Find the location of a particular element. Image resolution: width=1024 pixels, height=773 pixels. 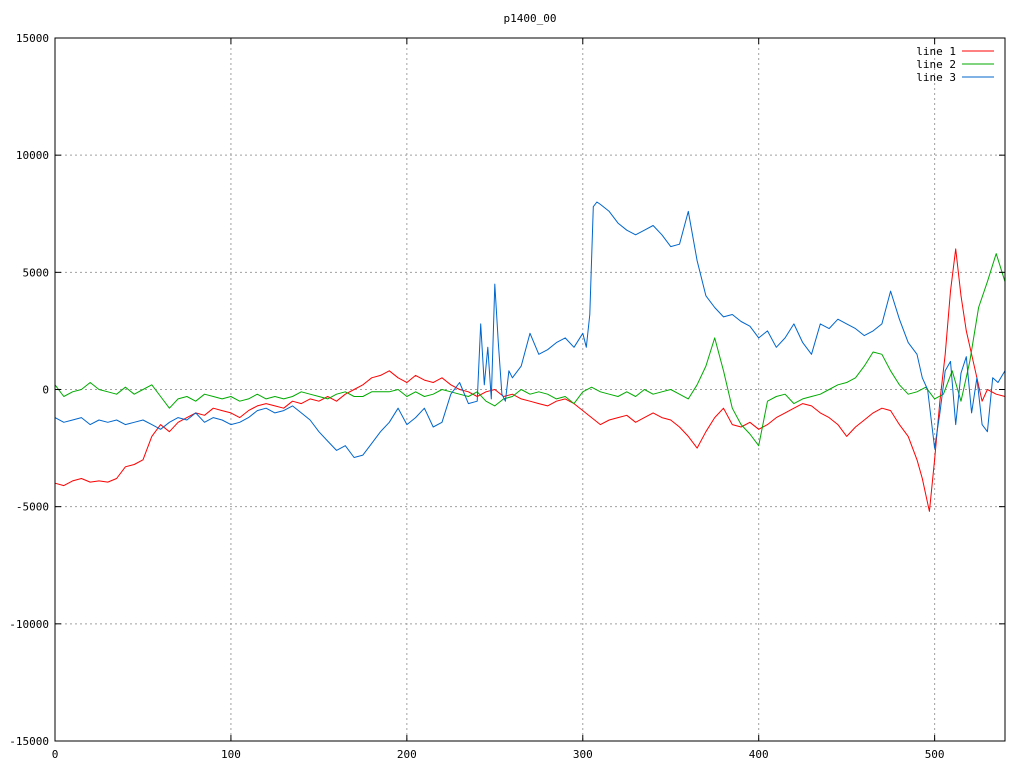

y-tick-label: 15000 is located at coordinates (32, 38).